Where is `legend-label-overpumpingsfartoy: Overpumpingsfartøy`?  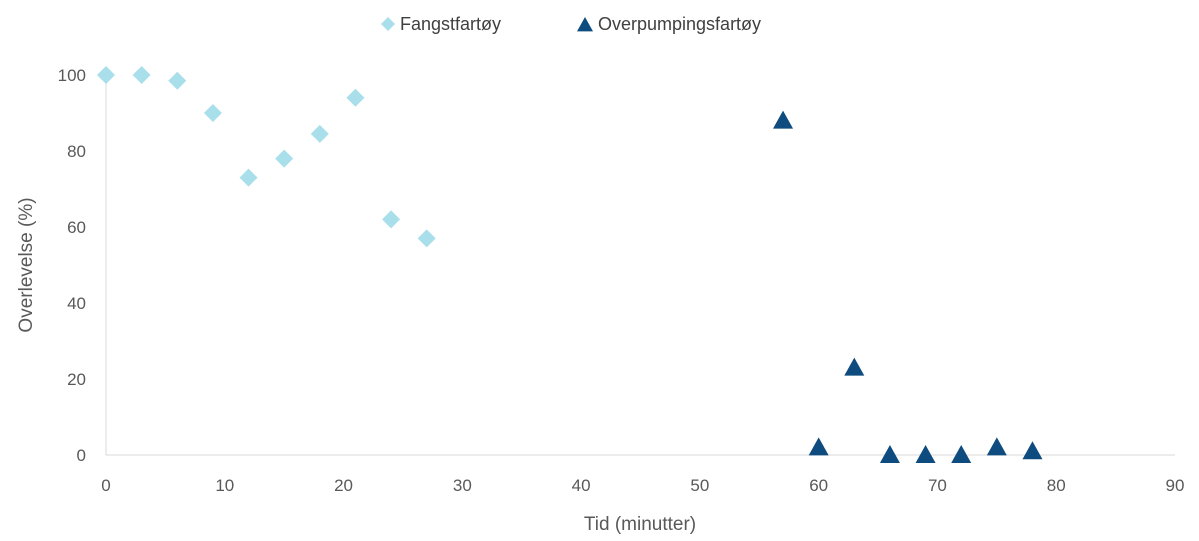 legend-label-overpumpingsfartoy: Overpumpingsfartøy is located at coordinates (679, 24).